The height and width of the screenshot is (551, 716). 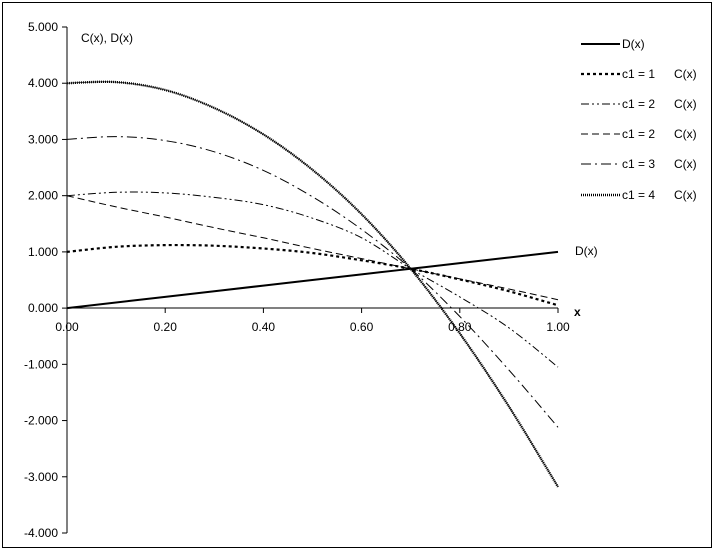 I want to click on legend-label-suffix-4: C(x), so click(x=685, y=134).